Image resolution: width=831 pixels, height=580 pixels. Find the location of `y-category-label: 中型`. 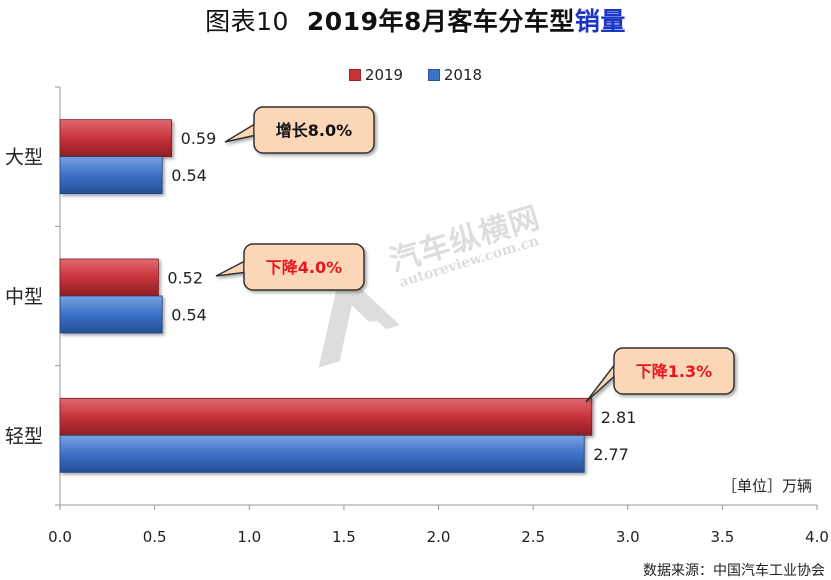

y-category-label: 中型 is located at coordinates (24, 297).